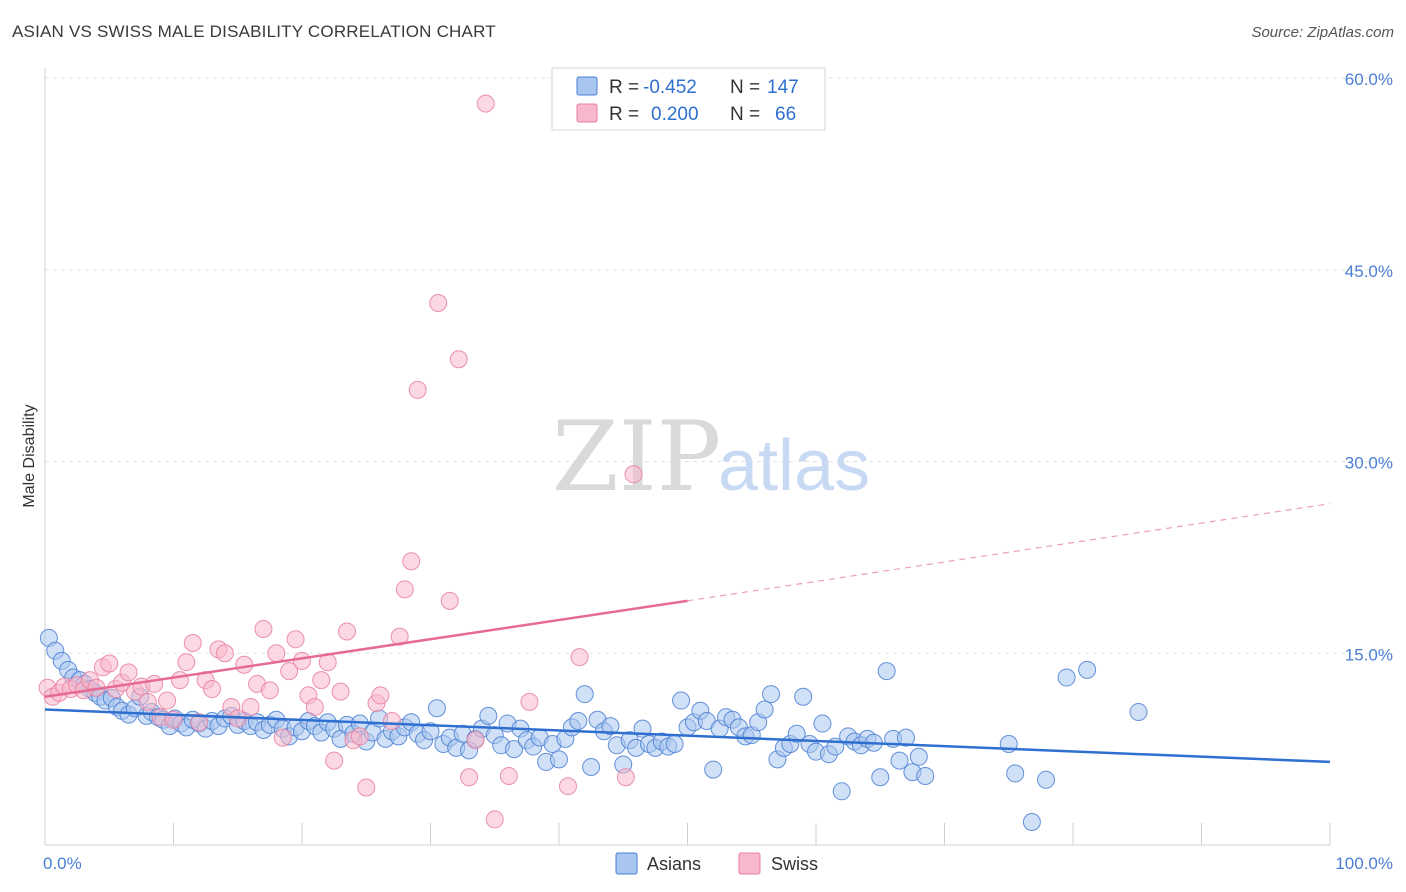  I want to click on y-tick-labels: 15.0% 30.0% 45.0% 60.0%, so click(1369, 367).